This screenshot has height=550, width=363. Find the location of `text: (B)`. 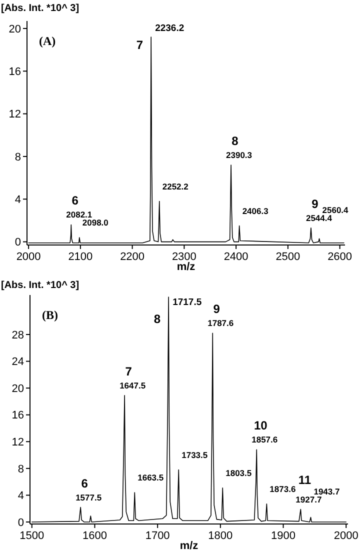

text: (B) is located at coordinates (50, 315).